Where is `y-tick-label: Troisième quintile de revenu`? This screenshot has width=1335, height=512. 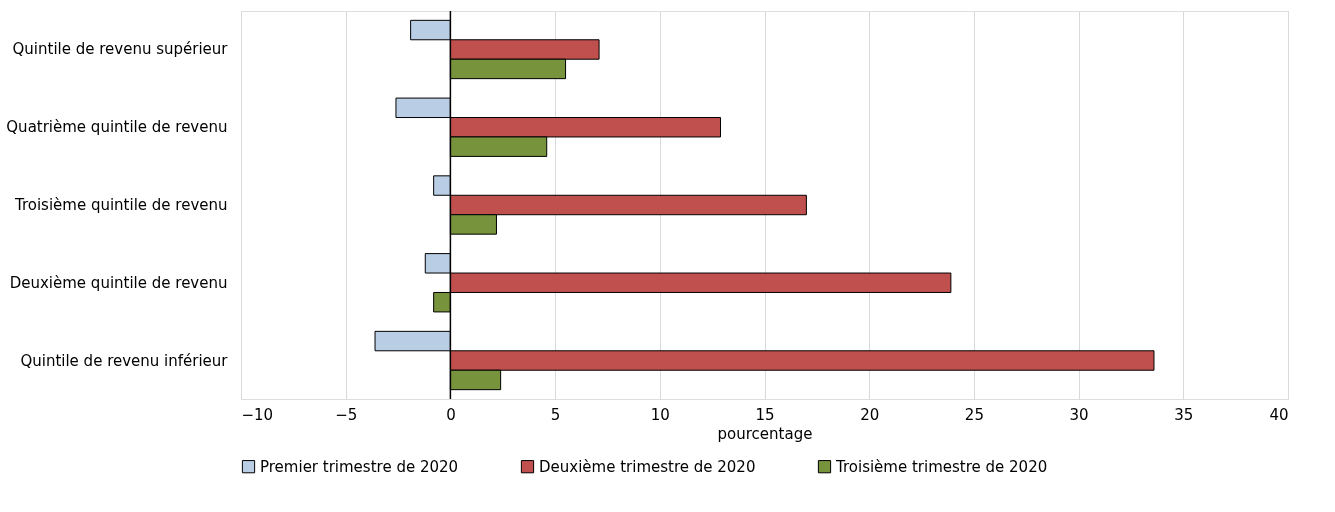 y-tick-label: Troisième quintile de revenu is located at coordinates (120, 205).